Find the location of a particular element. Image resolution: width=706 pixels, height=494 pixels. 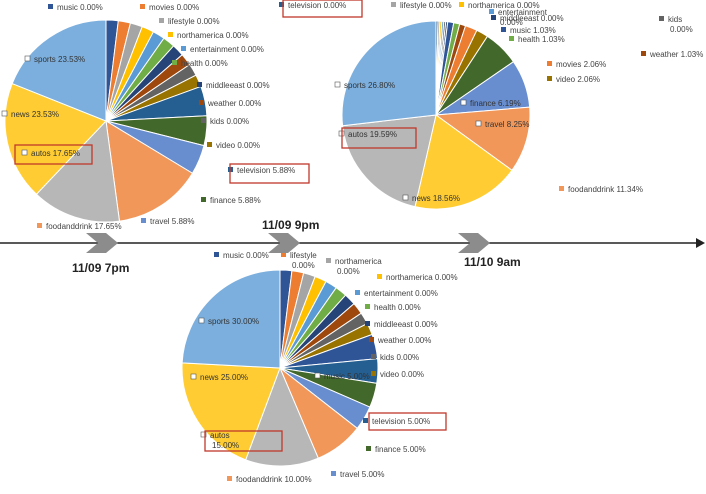

label-text: middleeast 0.00% is located at coordinates (406, 324).